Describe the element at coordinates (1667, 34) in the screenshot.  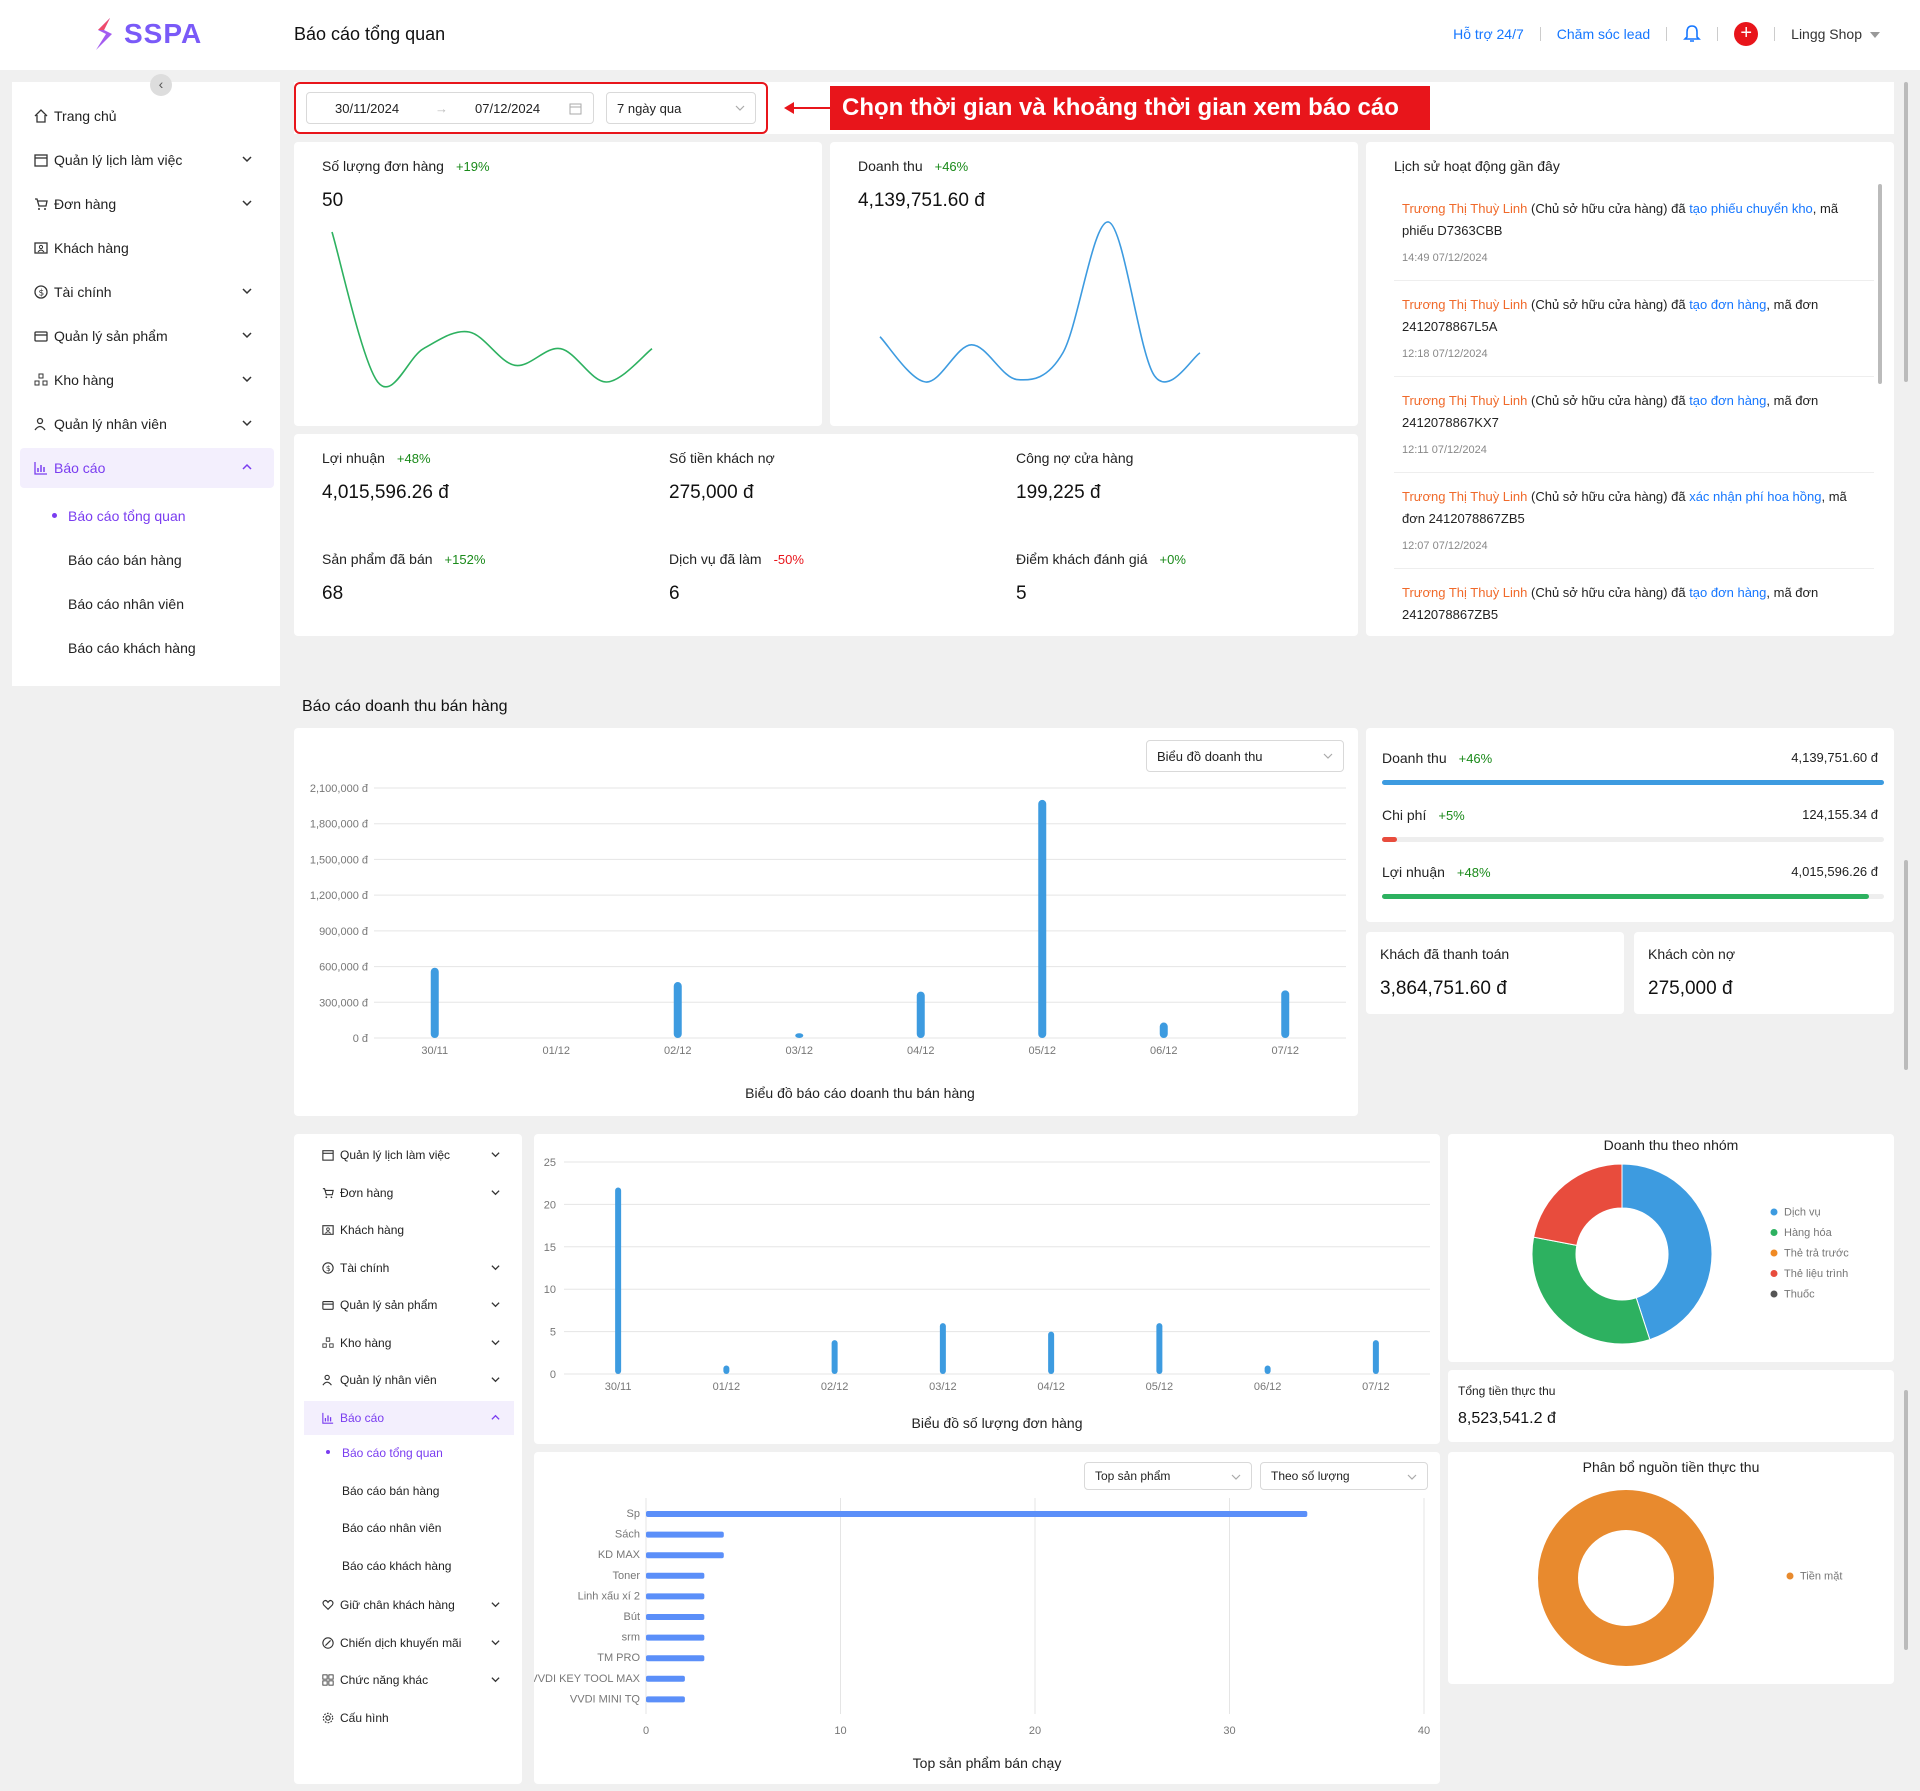
I see `divider` at that location.